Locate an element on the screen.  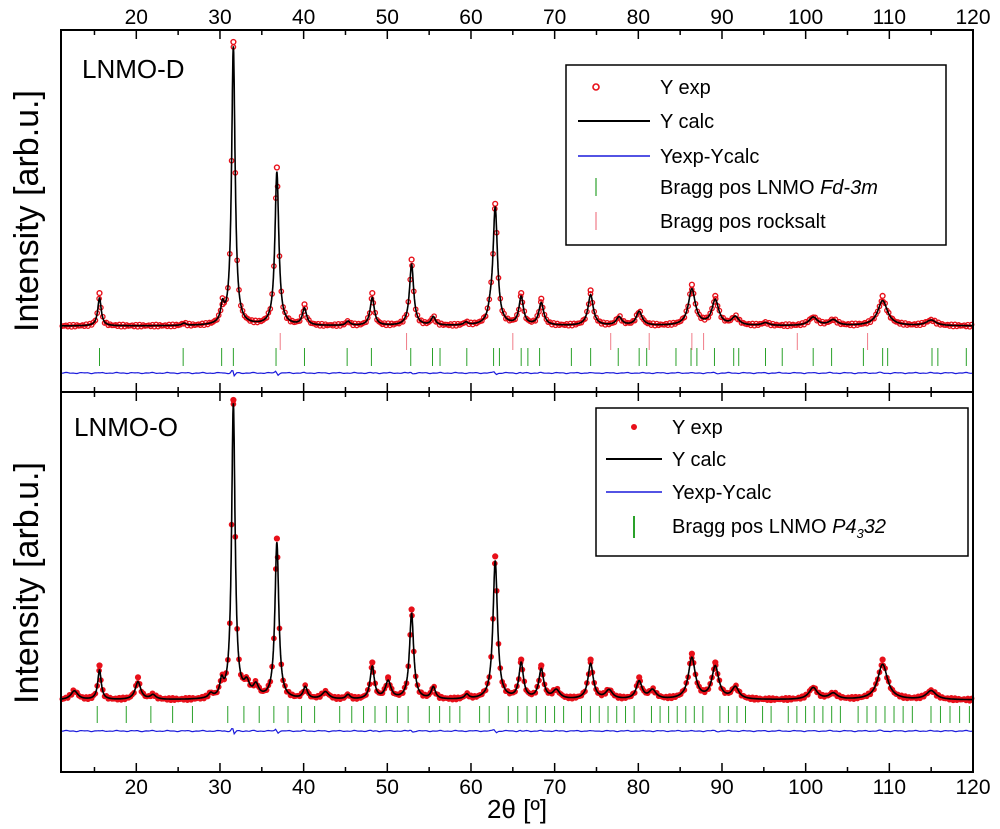
x-tick-label-bottom: 60 is located at coordinates (470, 787).